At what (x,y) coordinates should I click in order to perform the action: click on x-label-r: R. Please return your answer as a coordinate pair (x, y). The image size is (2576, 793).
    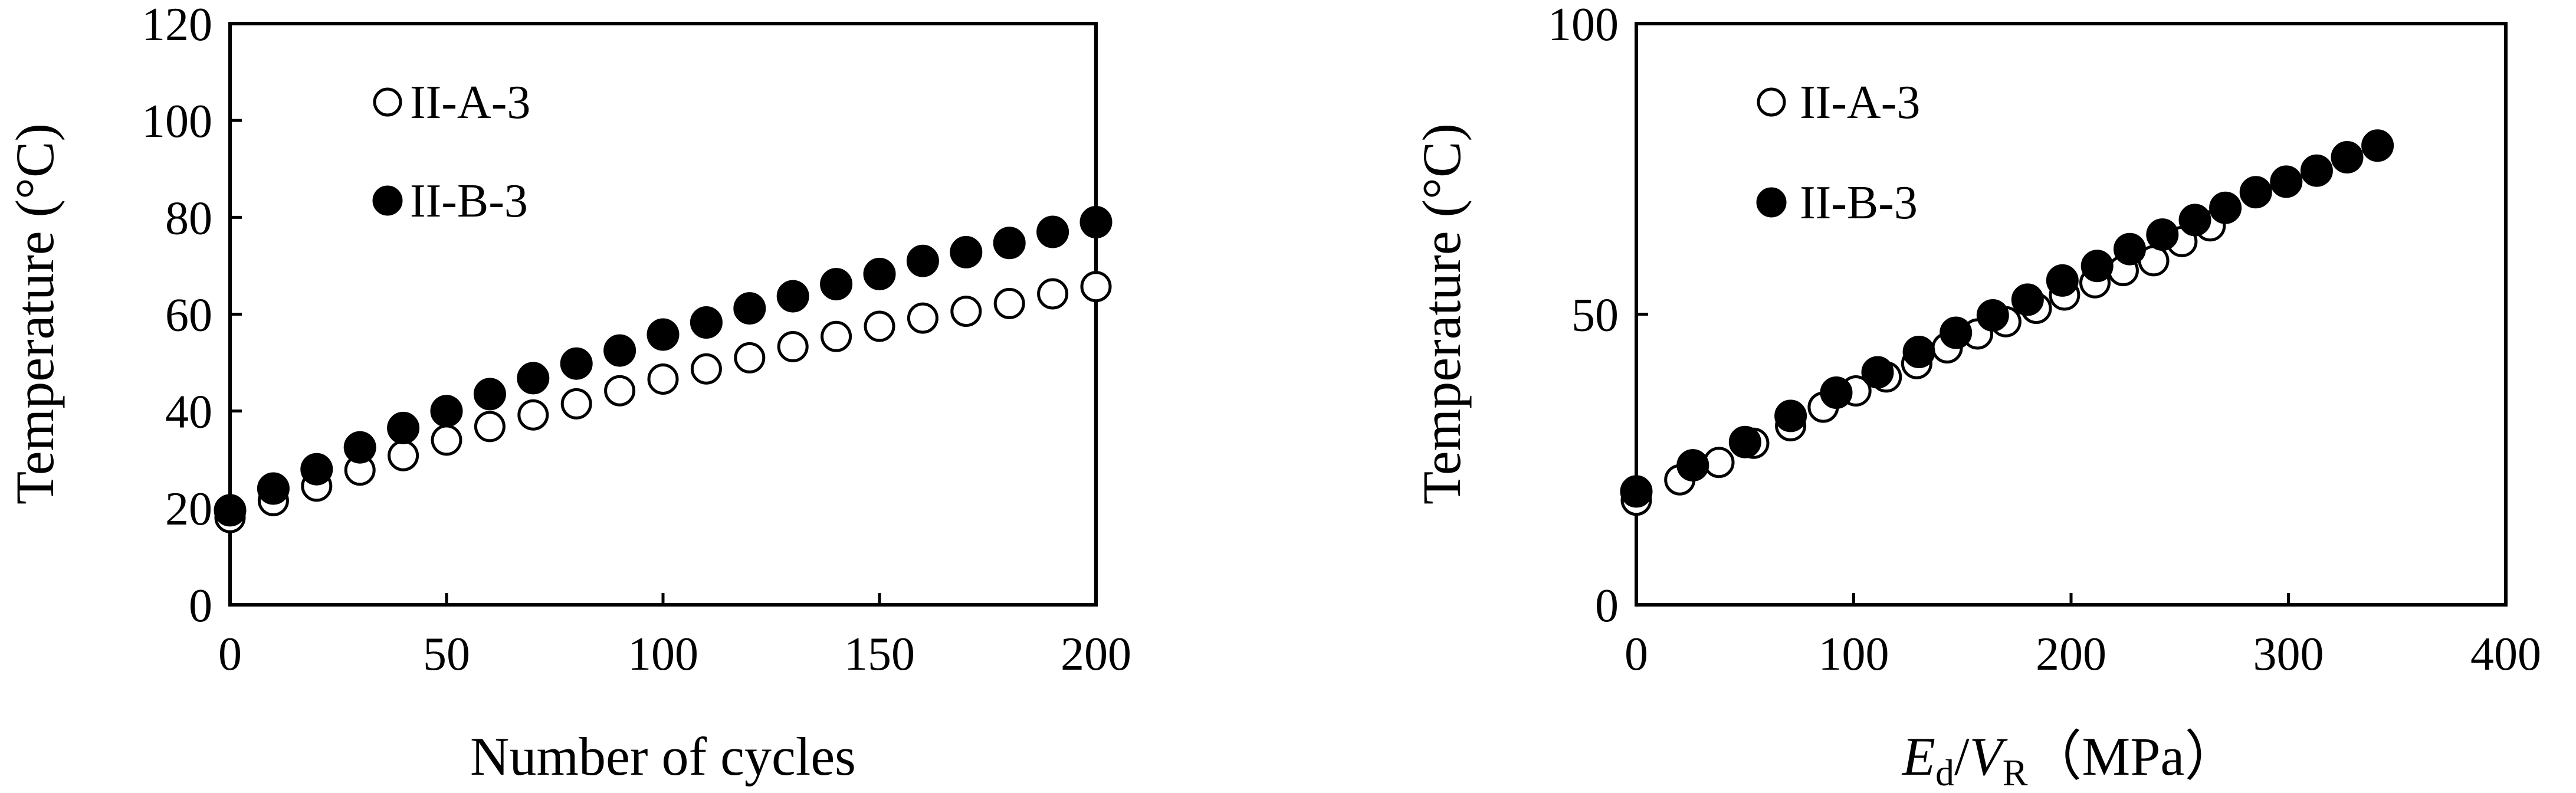
    Looking at the image, I should click on (2015, 772).